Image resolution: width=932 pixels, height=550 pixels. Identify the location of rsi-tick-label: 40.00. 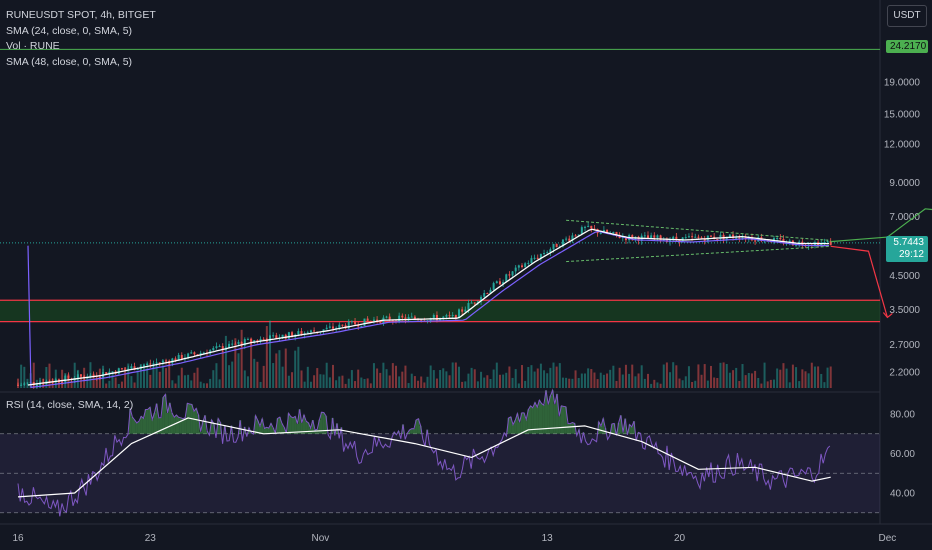
(902, 494).